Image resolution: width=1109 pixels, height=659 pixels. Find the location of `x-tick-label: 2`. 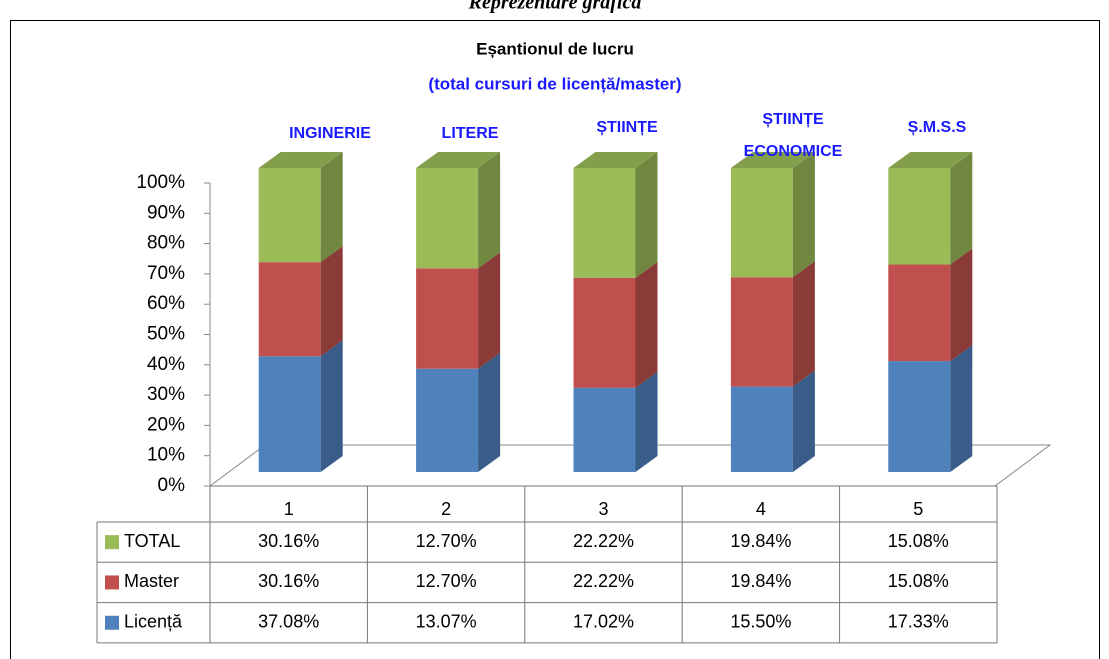

x-tick-label: 2 is located at coordinates (446, 509).